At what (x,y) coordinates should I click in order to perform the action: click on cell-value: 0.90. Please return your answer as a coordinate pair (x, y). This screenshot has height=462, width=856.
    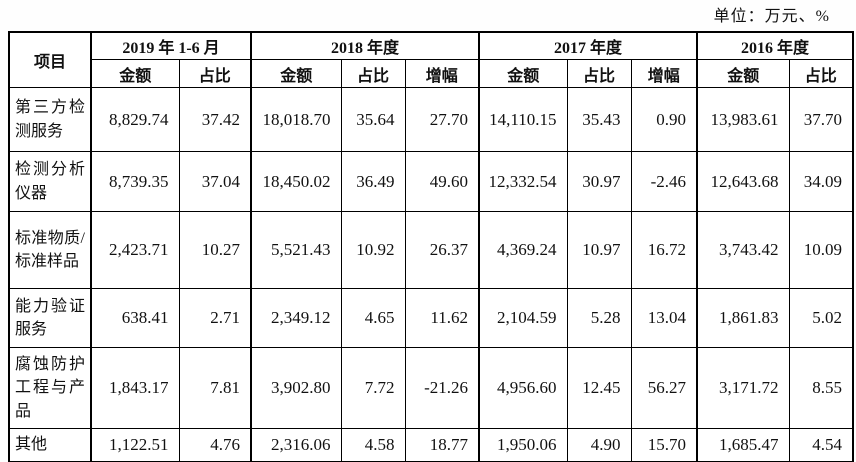
    Looking at the image, I should click on (664, 119).